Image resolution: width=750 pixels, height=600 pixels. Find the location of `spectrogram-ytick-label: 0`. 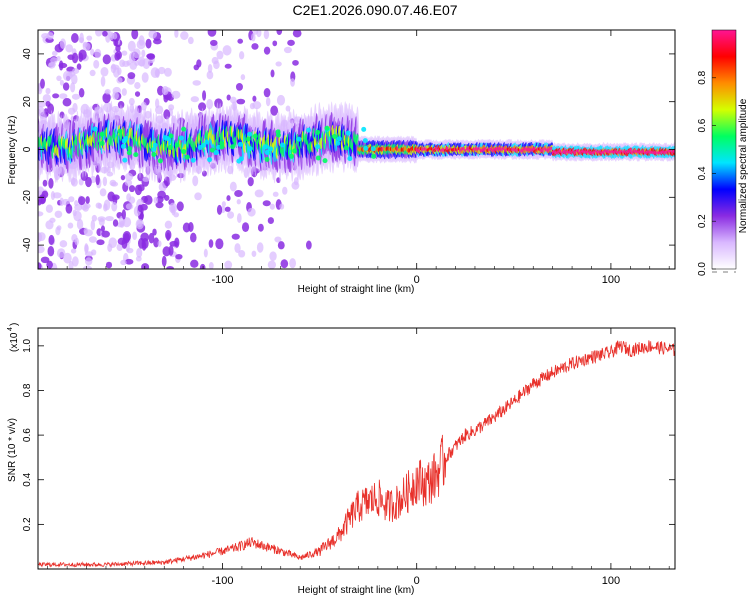

spectrogram-ytick-label: 0 is located at coordinates (27, 149).